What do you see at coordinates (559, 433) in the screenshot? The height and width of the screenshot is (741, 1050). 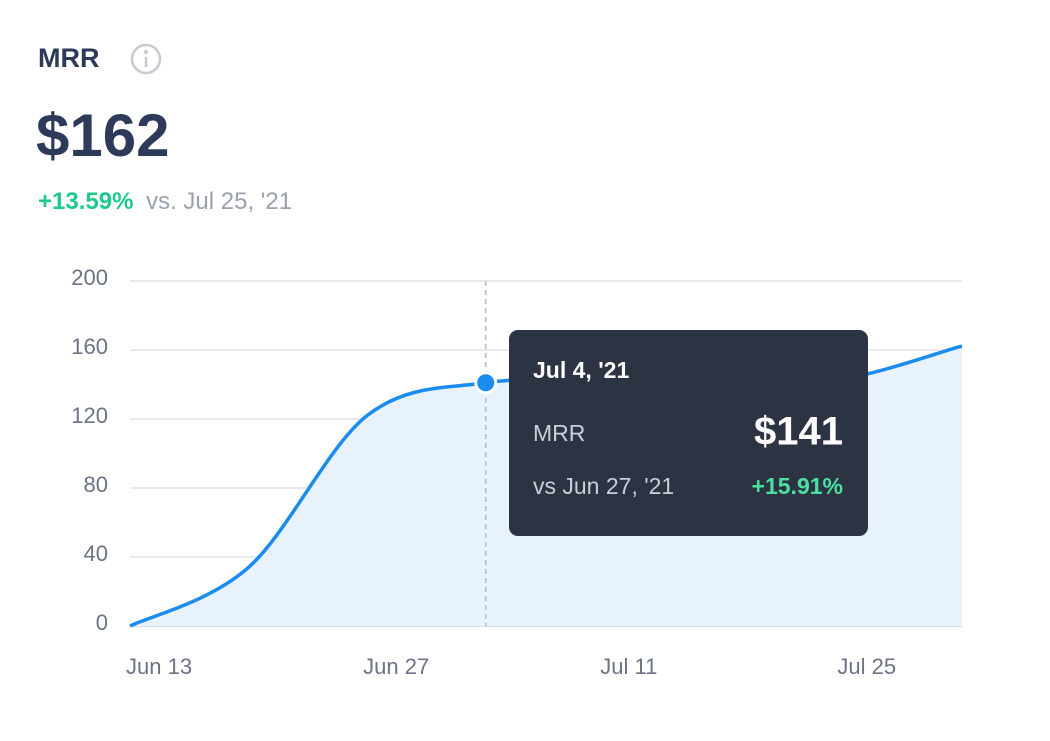 I see `tooltip-label: MRR` at bounding box center [559, 433].